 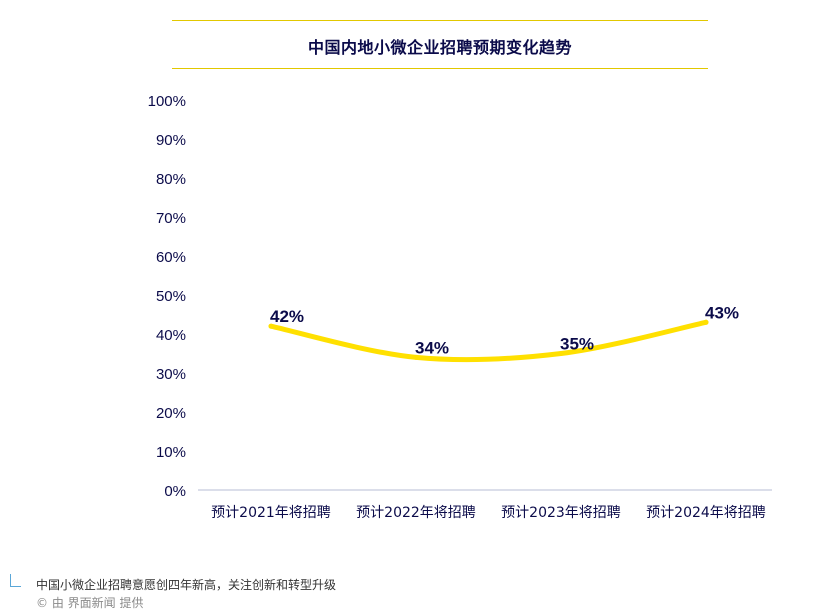 I want to click on title-top-rule, so click(x=440, y=20).